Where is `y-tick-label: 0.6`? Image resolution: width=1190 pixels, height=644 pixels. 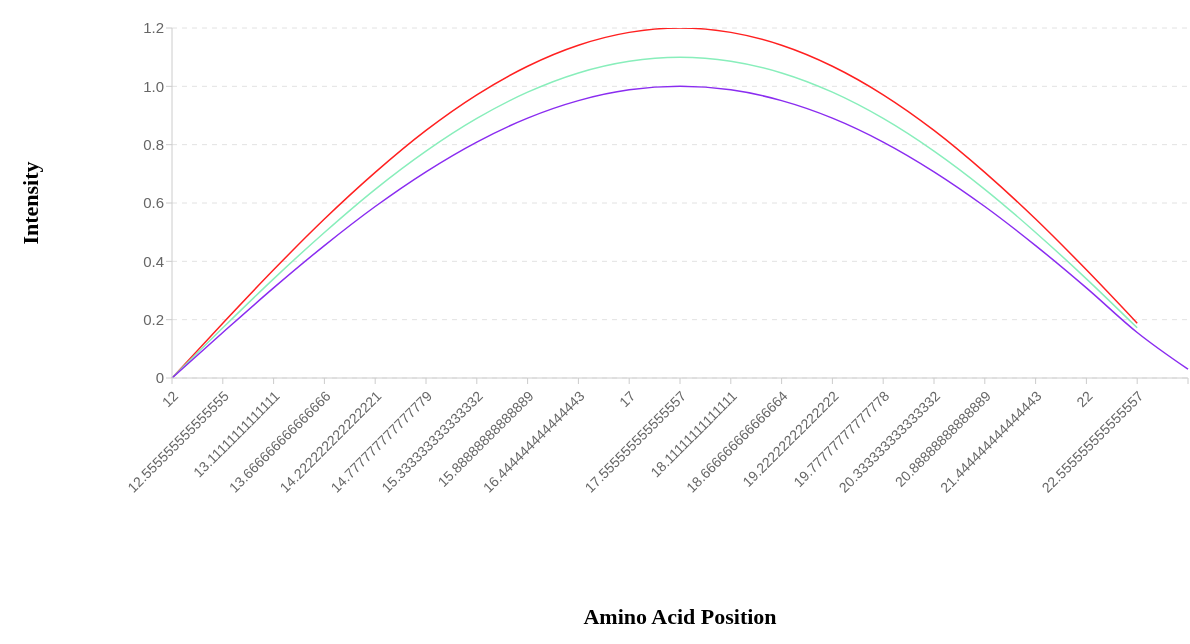
y-tick-label: 0.6 is located at coordinates (153, 203).